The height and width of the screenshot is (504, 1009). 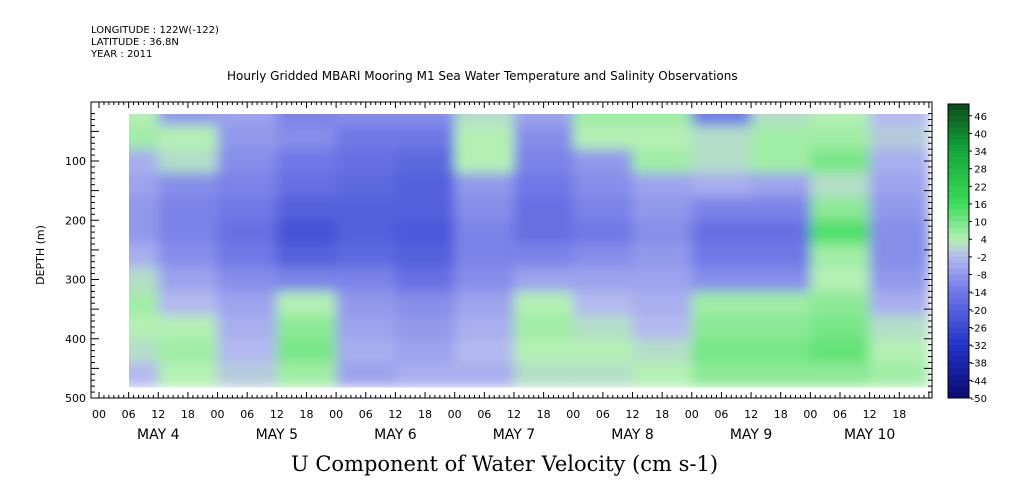 I want to click on colorbar-label: -44, so click(x=979, y=381).